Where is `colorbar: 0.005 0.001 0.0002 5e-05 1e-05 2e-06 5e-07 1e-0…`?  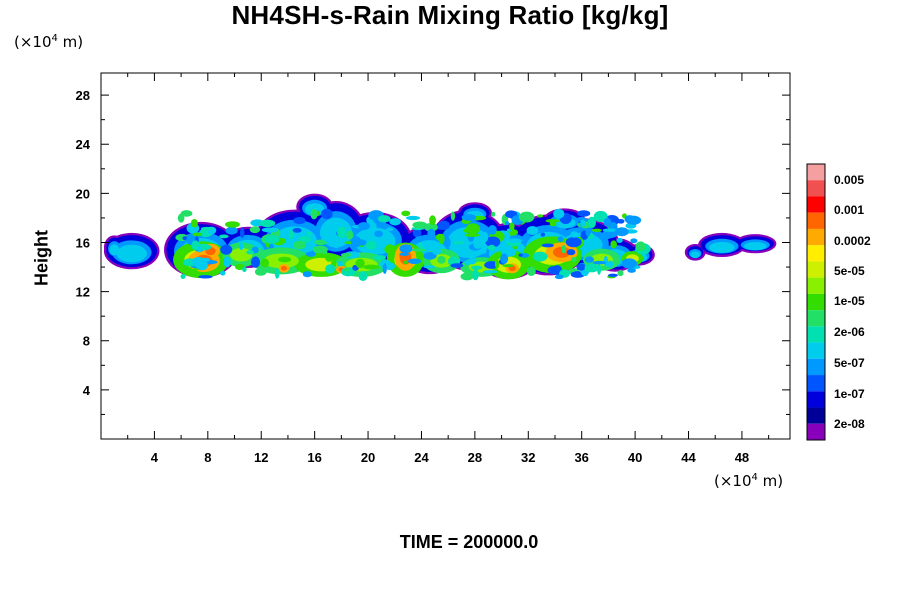
colorbar: 0.005 0.001 0.0002 5e-05 1e-05 2e-06 5e-07 1e-0… is located at coordinates (838, 302).